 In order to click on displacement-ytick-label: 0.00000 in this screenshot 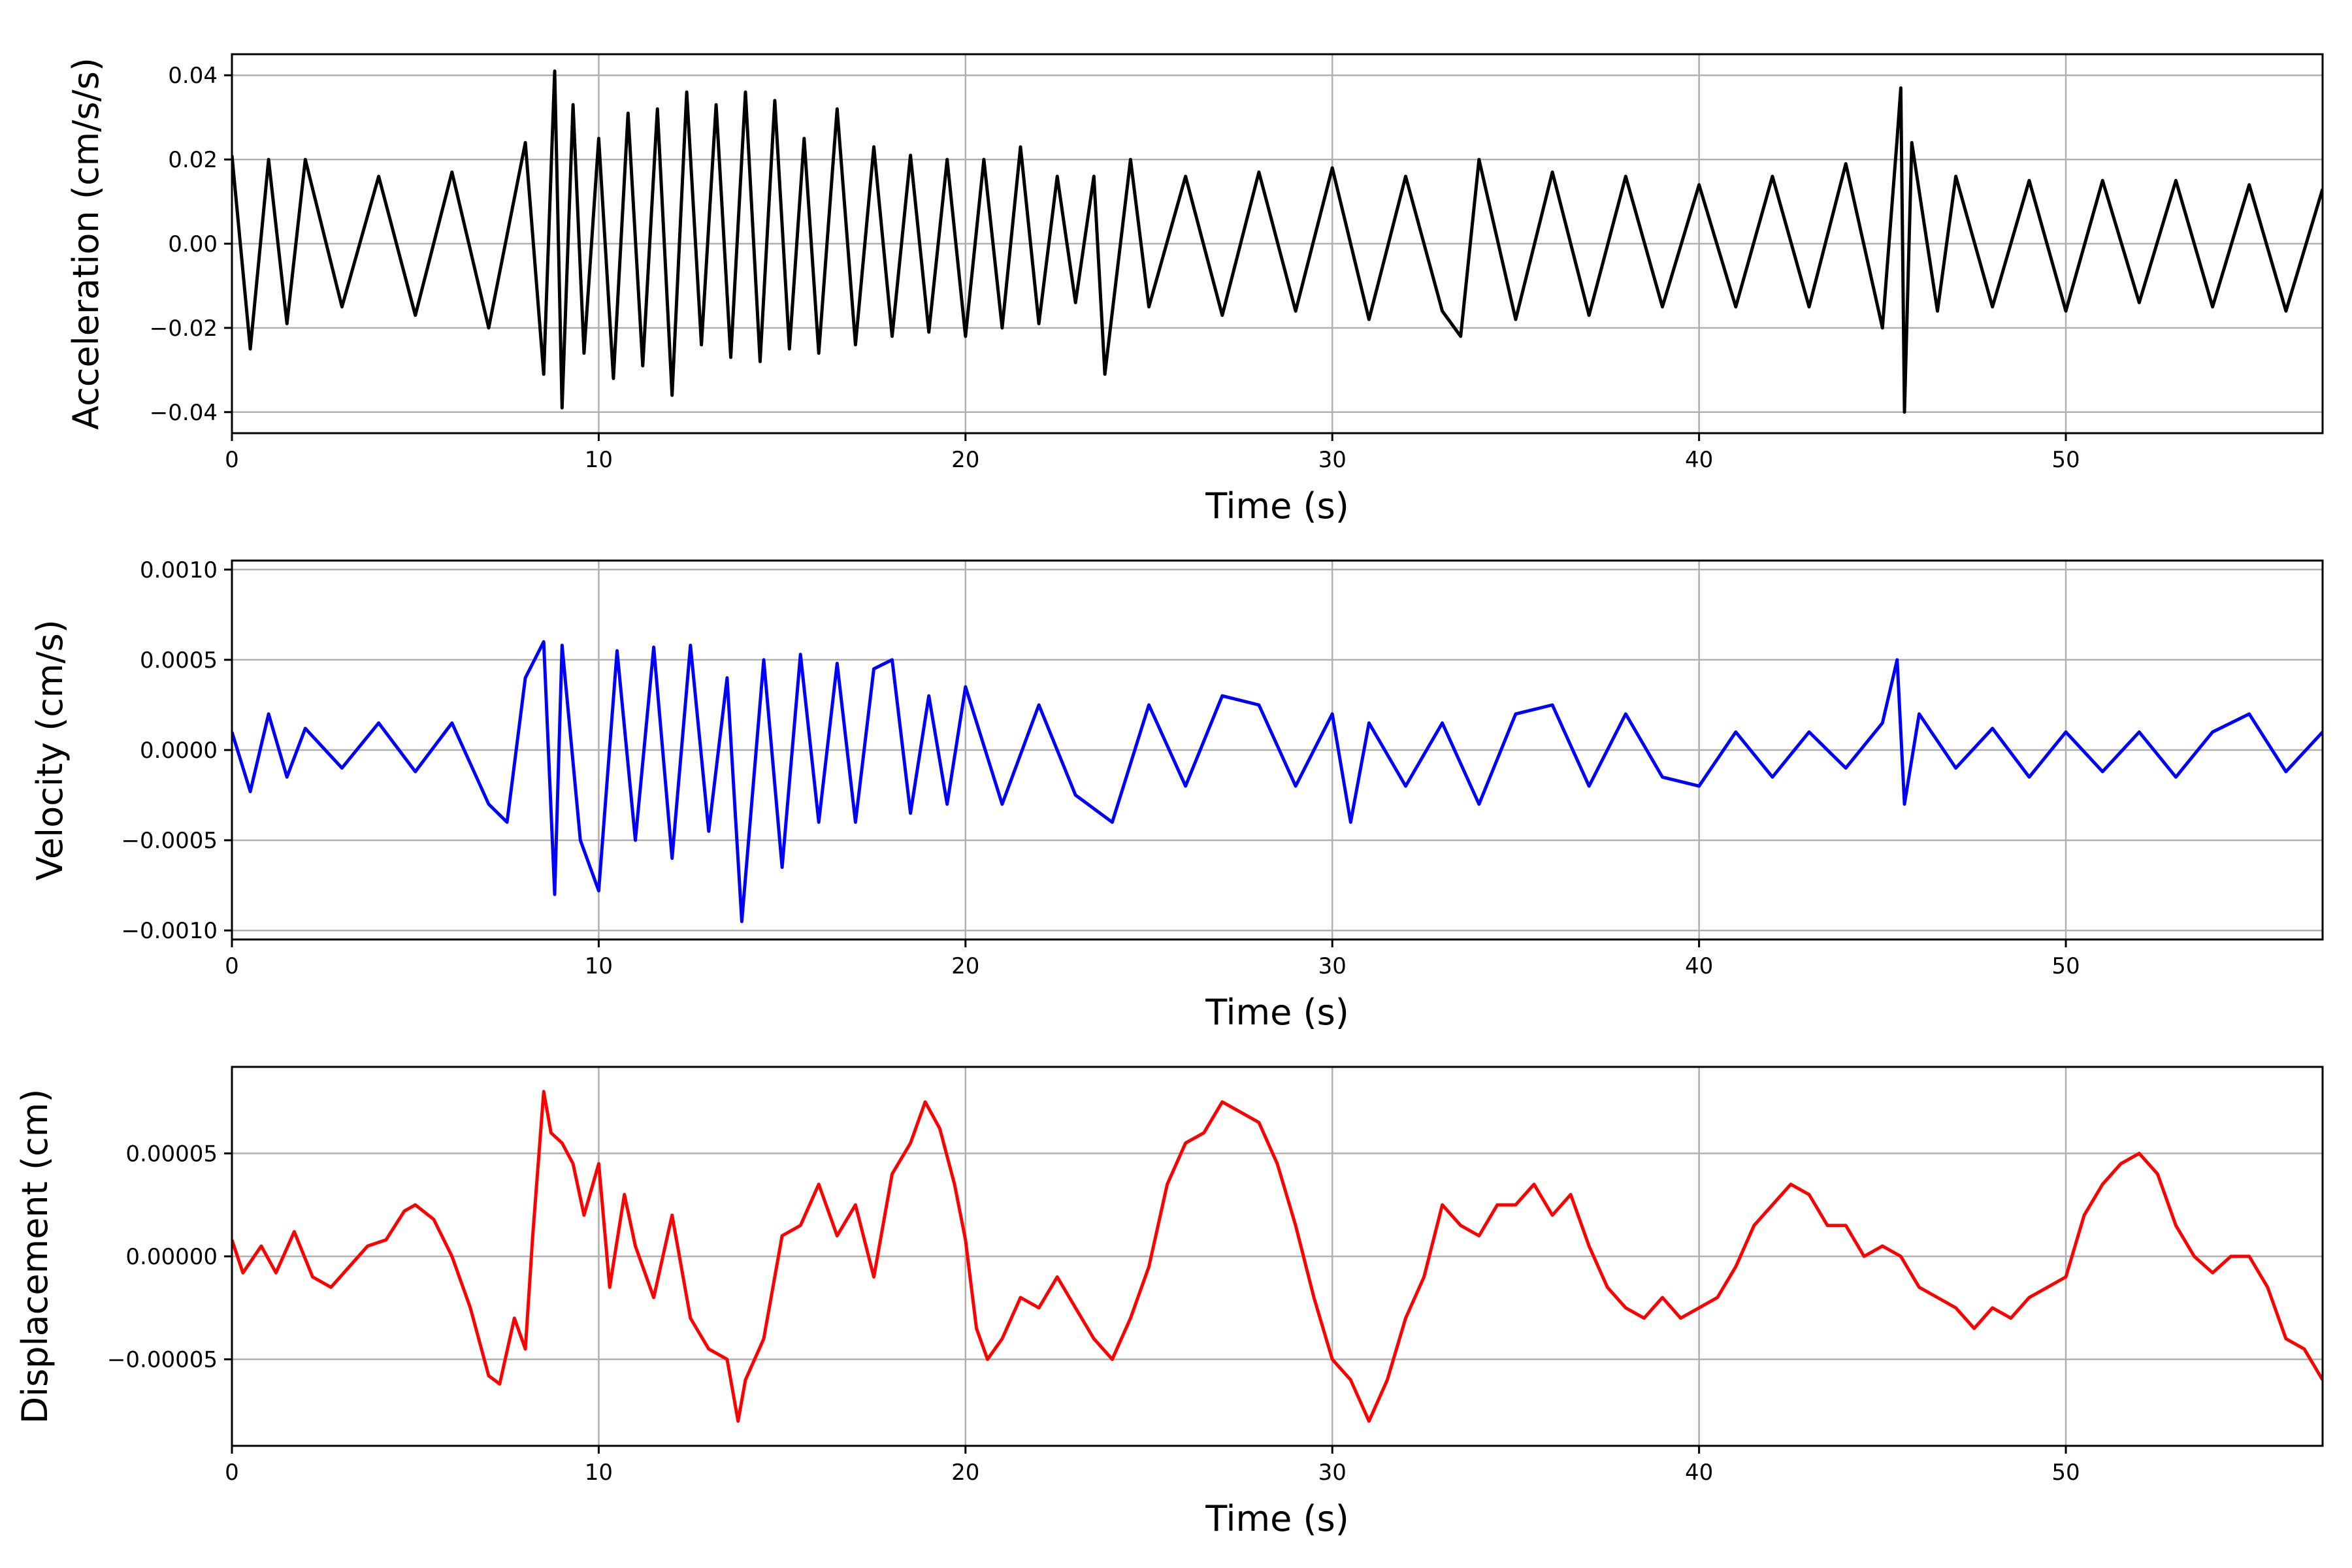, I will do `click(171, 1257)`.